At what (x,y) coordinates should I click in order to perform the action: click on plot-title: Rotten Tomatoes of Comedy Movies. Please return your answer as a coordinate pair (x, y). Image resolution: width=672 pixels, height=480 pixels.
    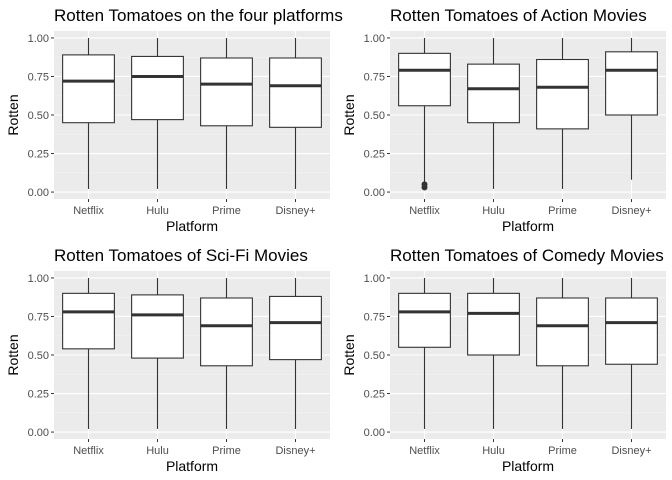
    Looking at the image, I should click on (527, 255).